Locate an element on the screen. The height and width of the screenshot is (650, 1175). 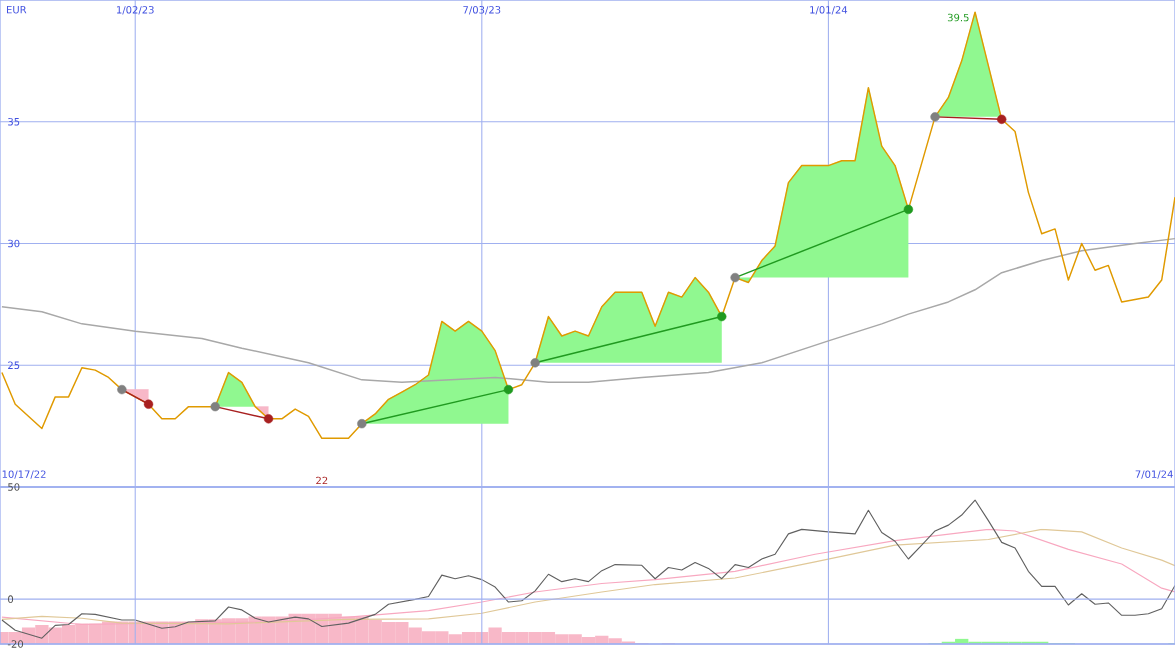
y-axis-title: EUR is located at coordinates (17, 10).